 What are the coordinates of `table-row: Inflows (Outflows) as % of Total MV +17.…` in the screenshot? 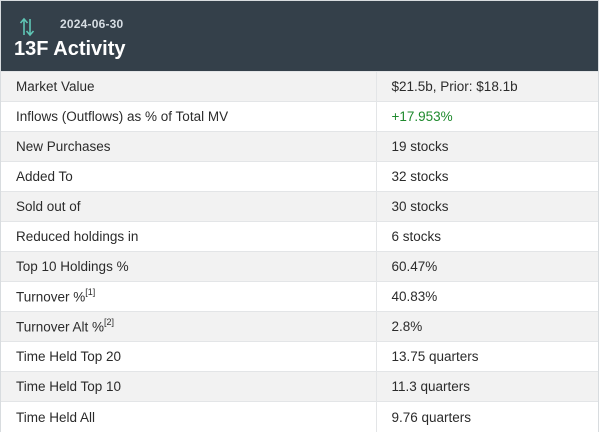 It's located at (299, 116).